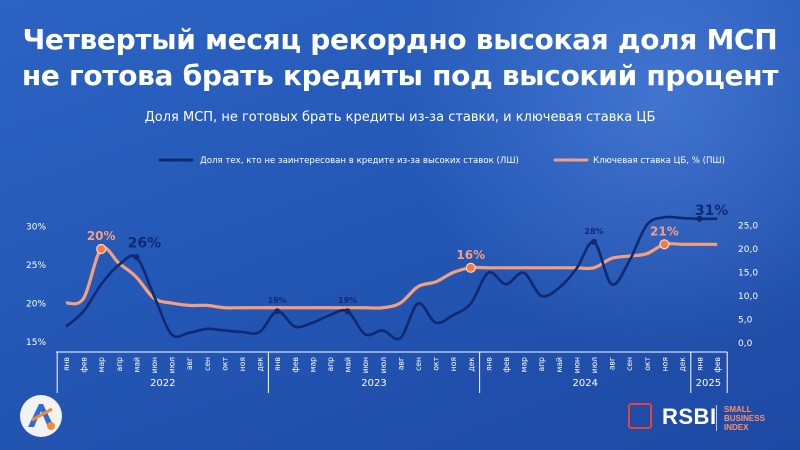 Image resolution: width=800 pixels, height=450 pixels. What do you see at coordinates (738, 409) in the screenshot?
I see `rsbi-small-1: SMALL` at bounding box center [738, 409].